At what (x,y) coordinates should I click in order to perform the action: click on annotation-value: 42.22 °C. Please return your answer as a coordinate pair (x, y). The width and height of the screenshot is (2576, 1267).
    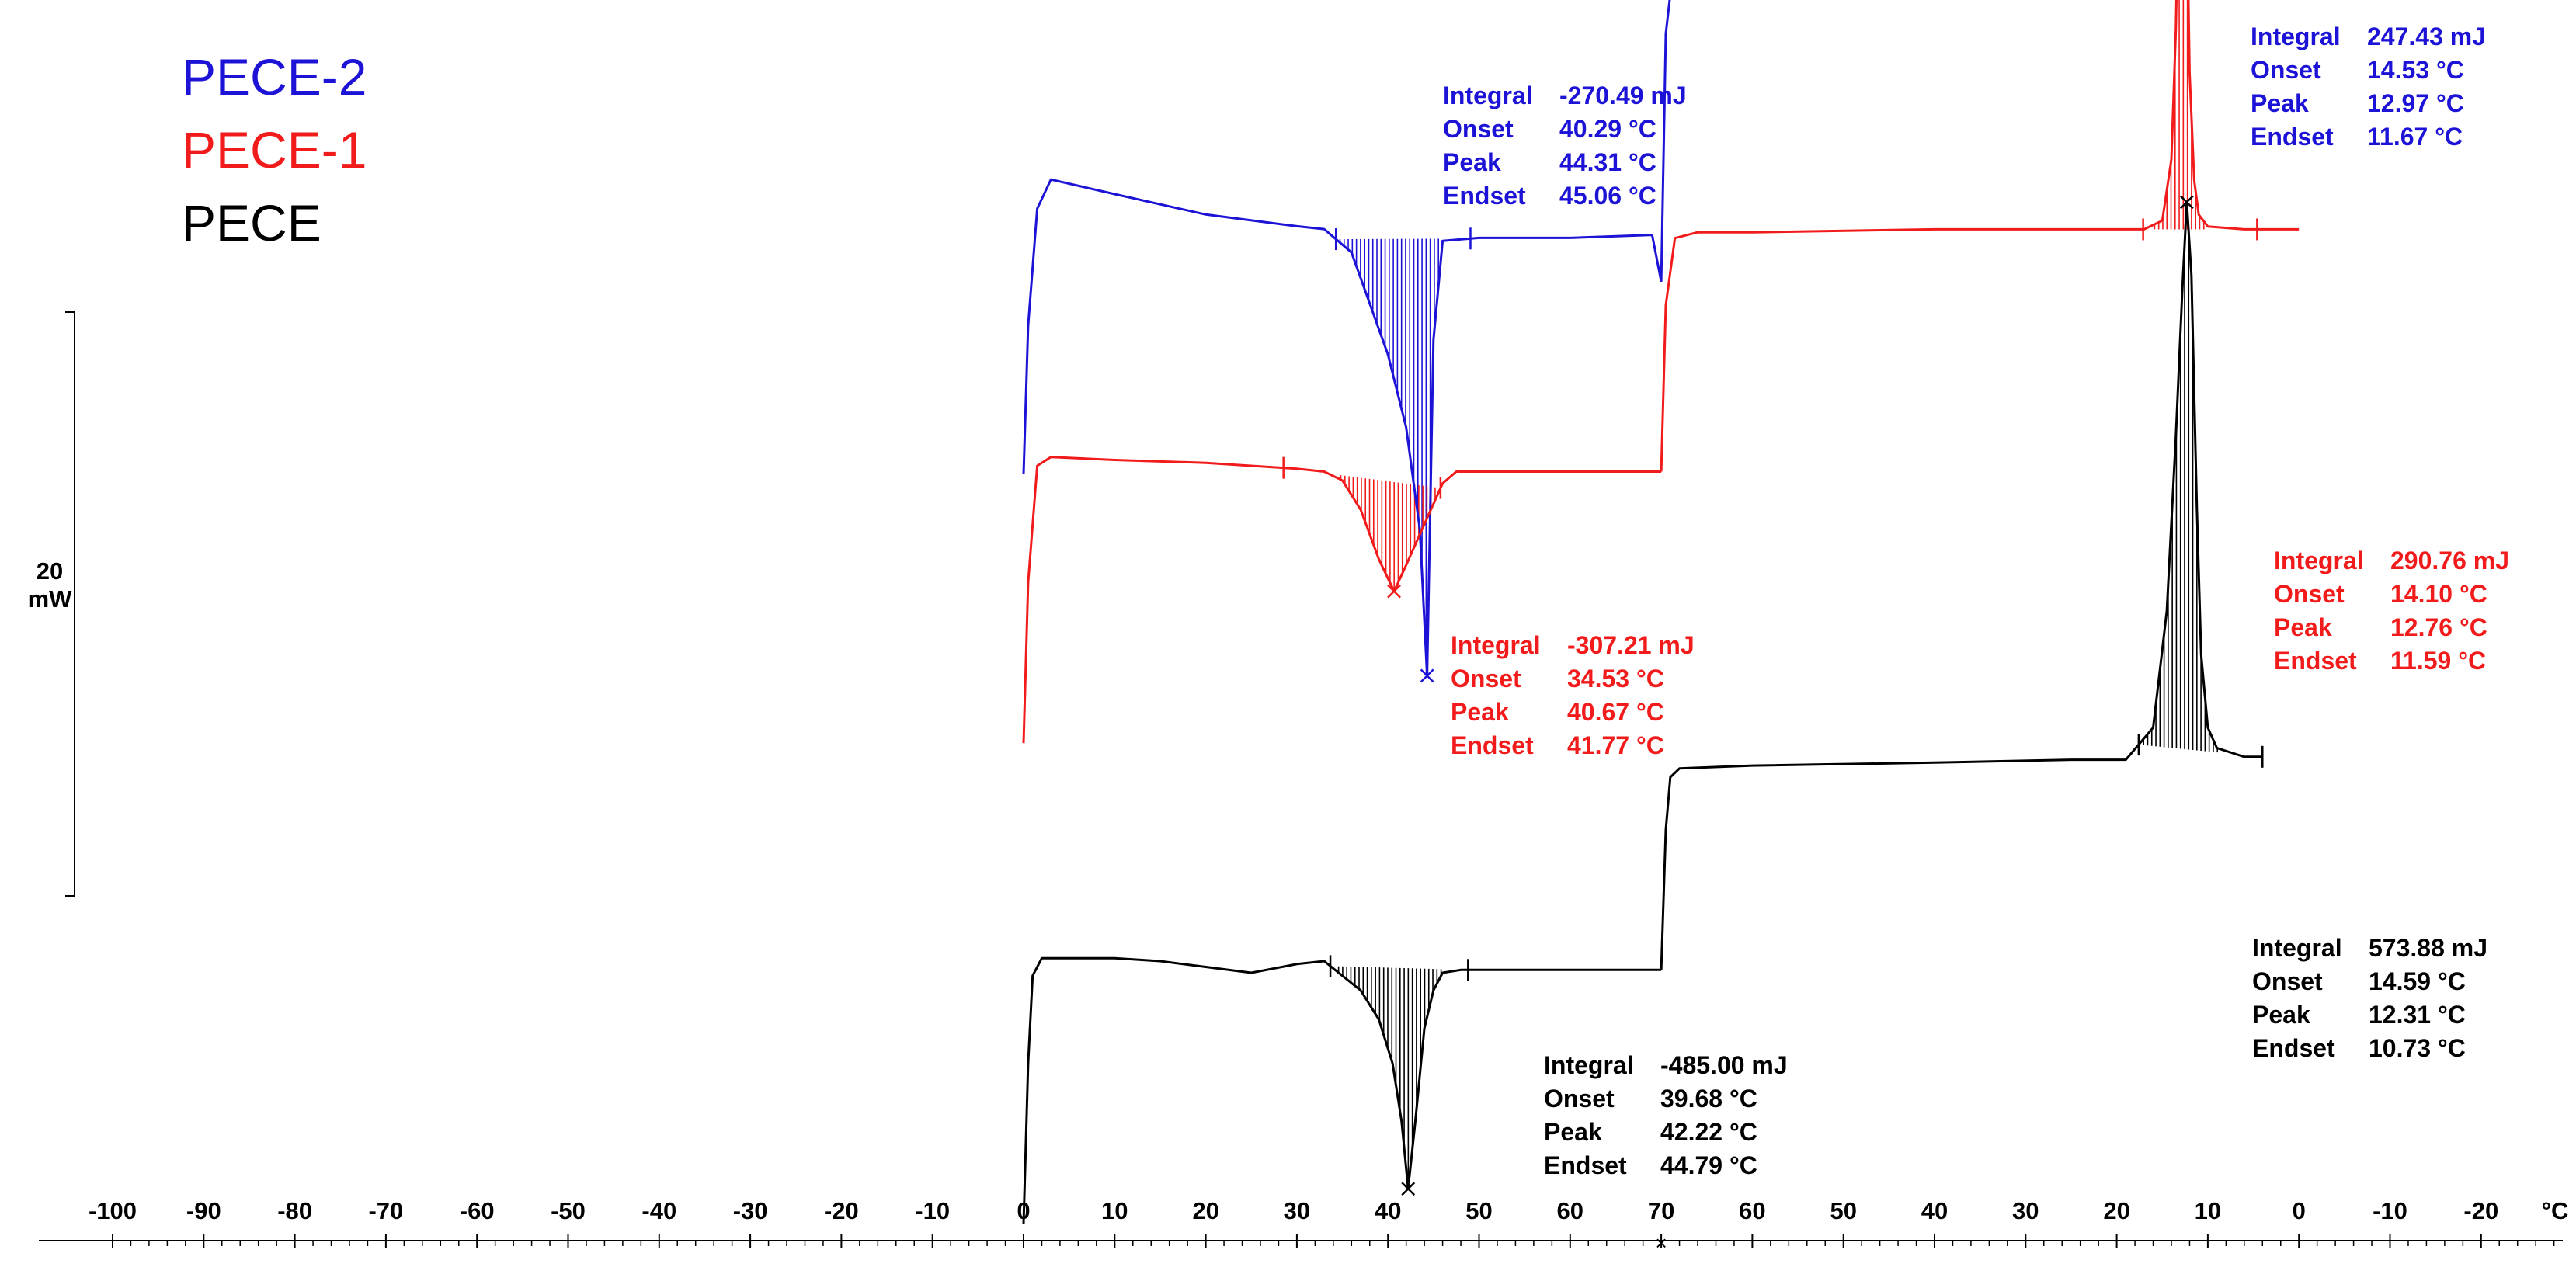
    Looking at the image, I should click on (1708, 1132).